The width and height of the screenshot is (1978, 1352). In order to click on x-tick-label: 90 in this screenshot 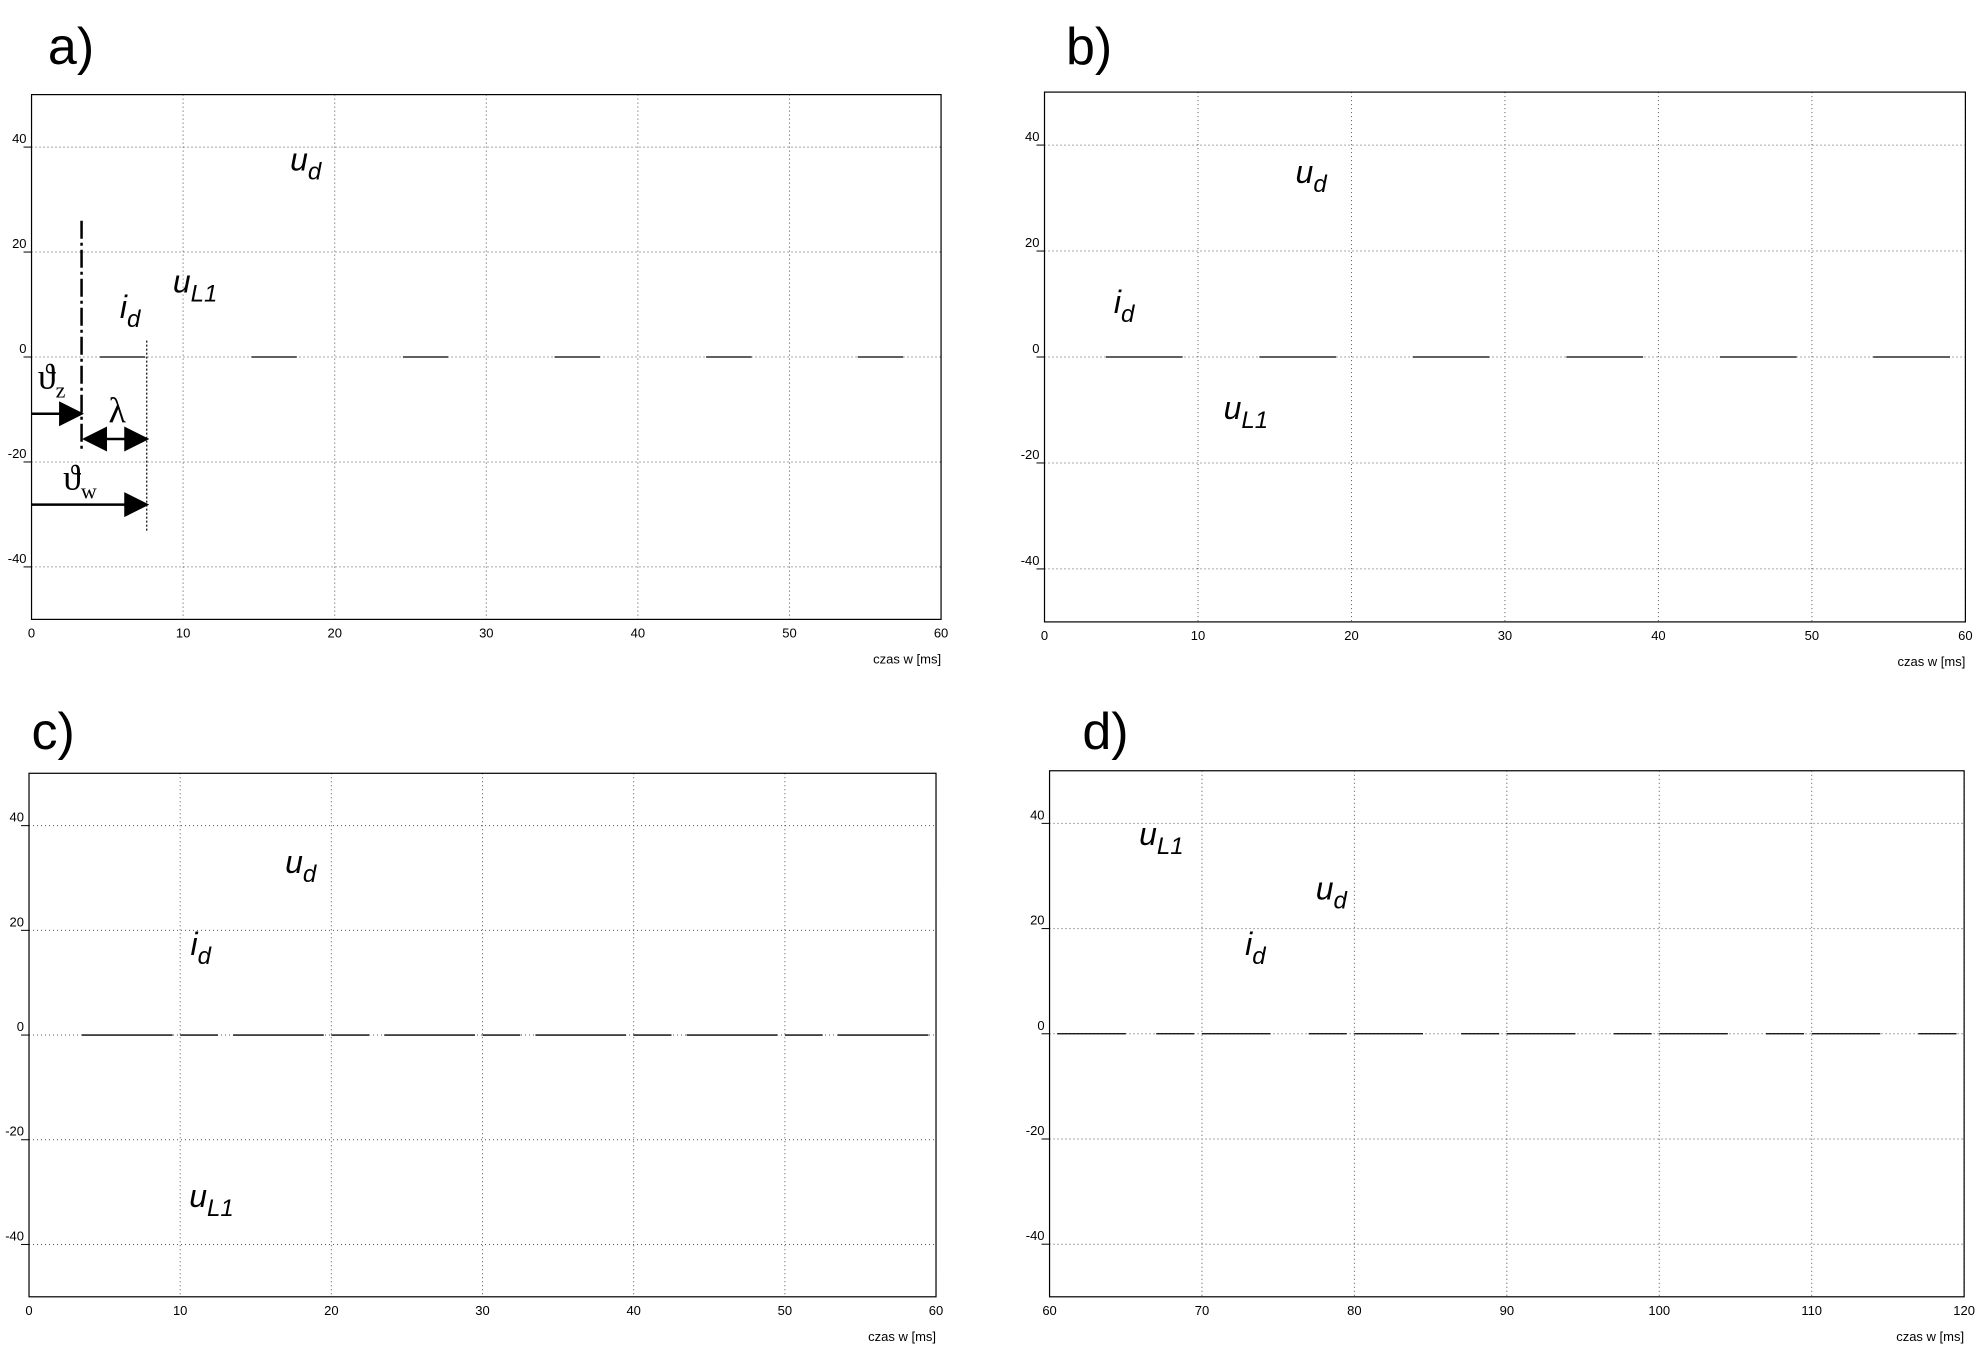, I will do `click(1507, 1310)`.